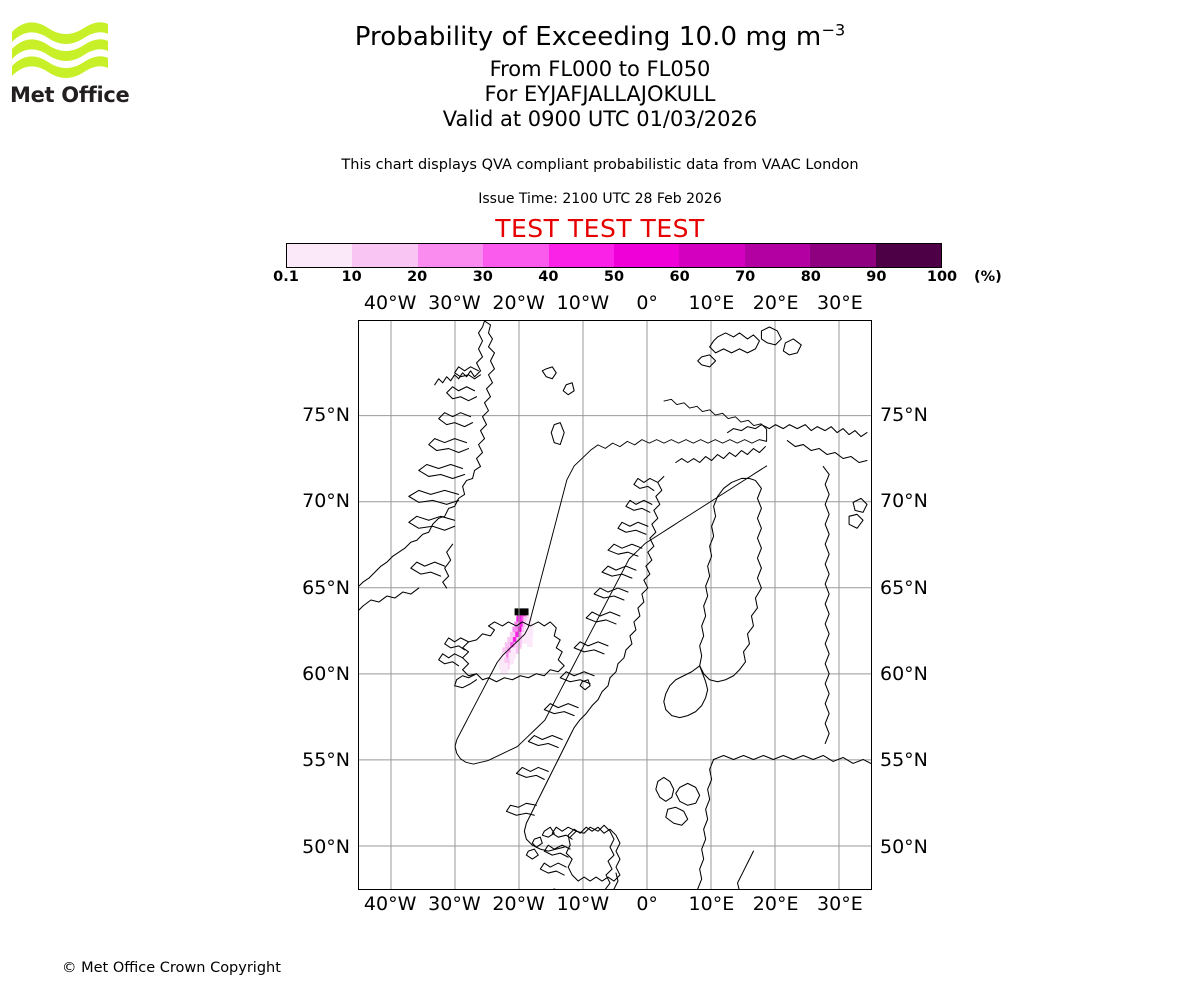  I want to click on lon-label-bottom-20E: 20°E, so click(775, 904).